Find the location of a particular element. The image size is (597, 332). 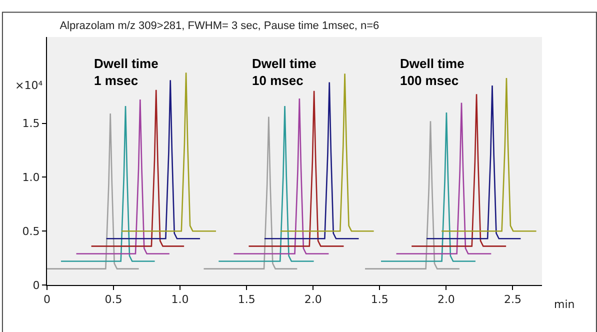

annotation: Dwell time 100 msec is located at coordinates (432, 72).